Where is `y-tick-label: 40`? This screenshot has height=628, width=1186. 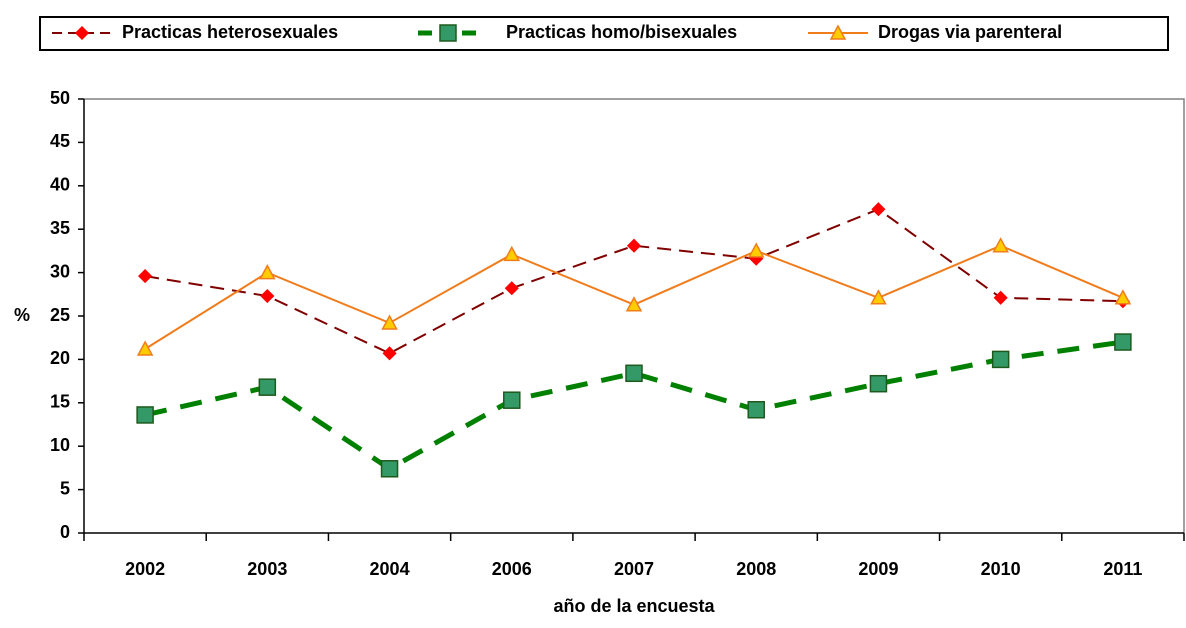 y-tick-label: 40 is located at coordinates (60, 185).